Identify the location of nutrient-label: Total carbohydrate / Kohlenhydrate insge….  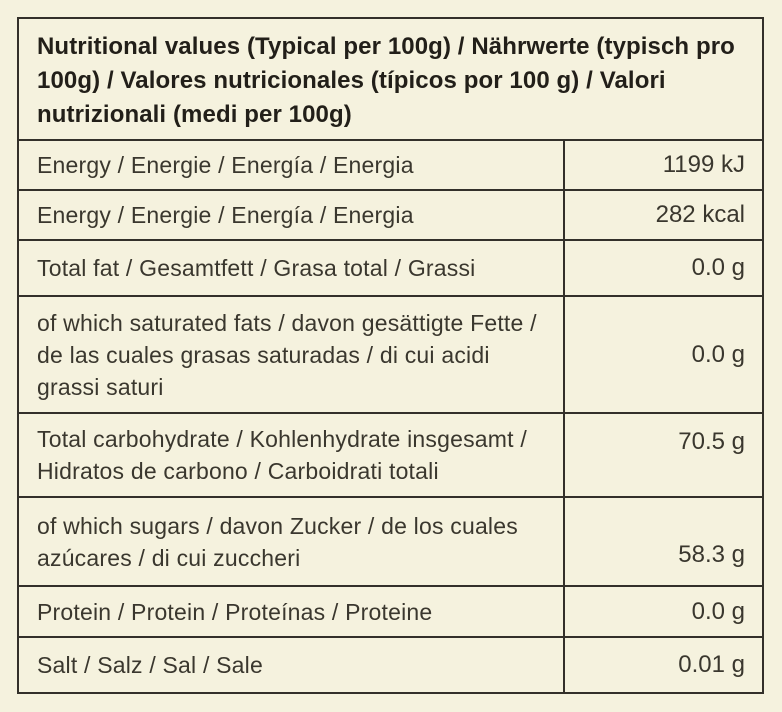
(282, 455).